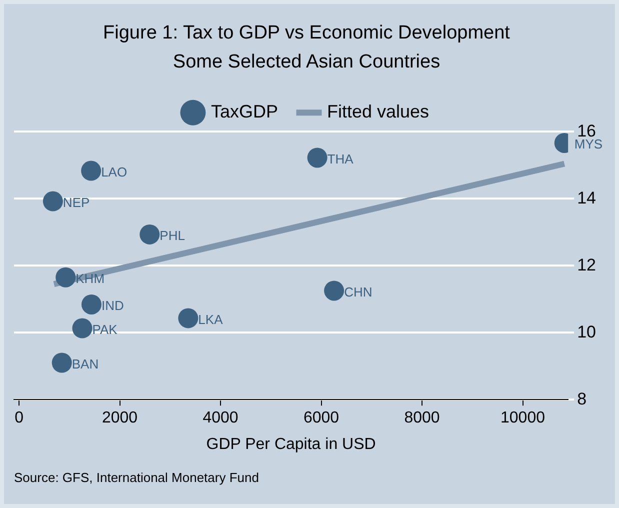 This screenshot has width=619, height=508. What do you see at coordinates (586, 198) in the screenshot?
I see `y-tick-label: 14` at bounding box center [586, 198].